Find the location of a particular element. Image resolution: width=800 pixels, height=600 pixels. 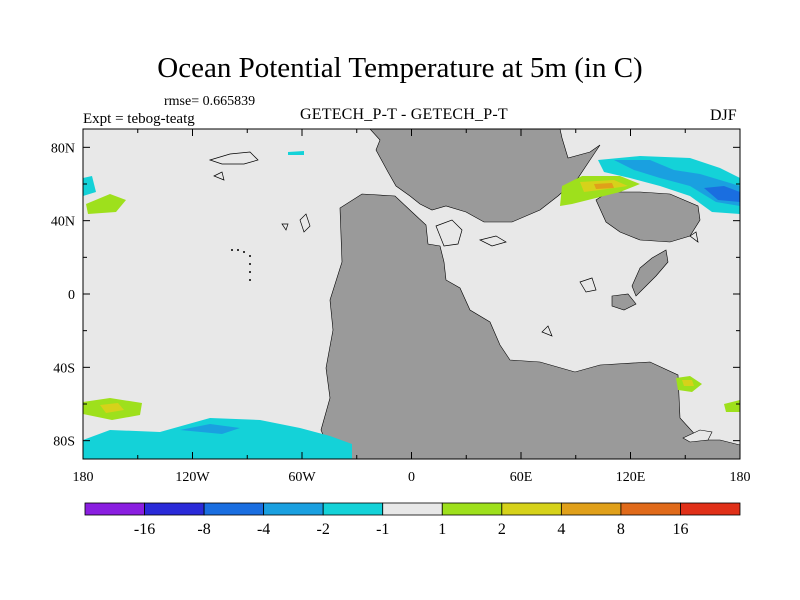

anomaly-australia-warm-inner is located at coordinates (688, 383).